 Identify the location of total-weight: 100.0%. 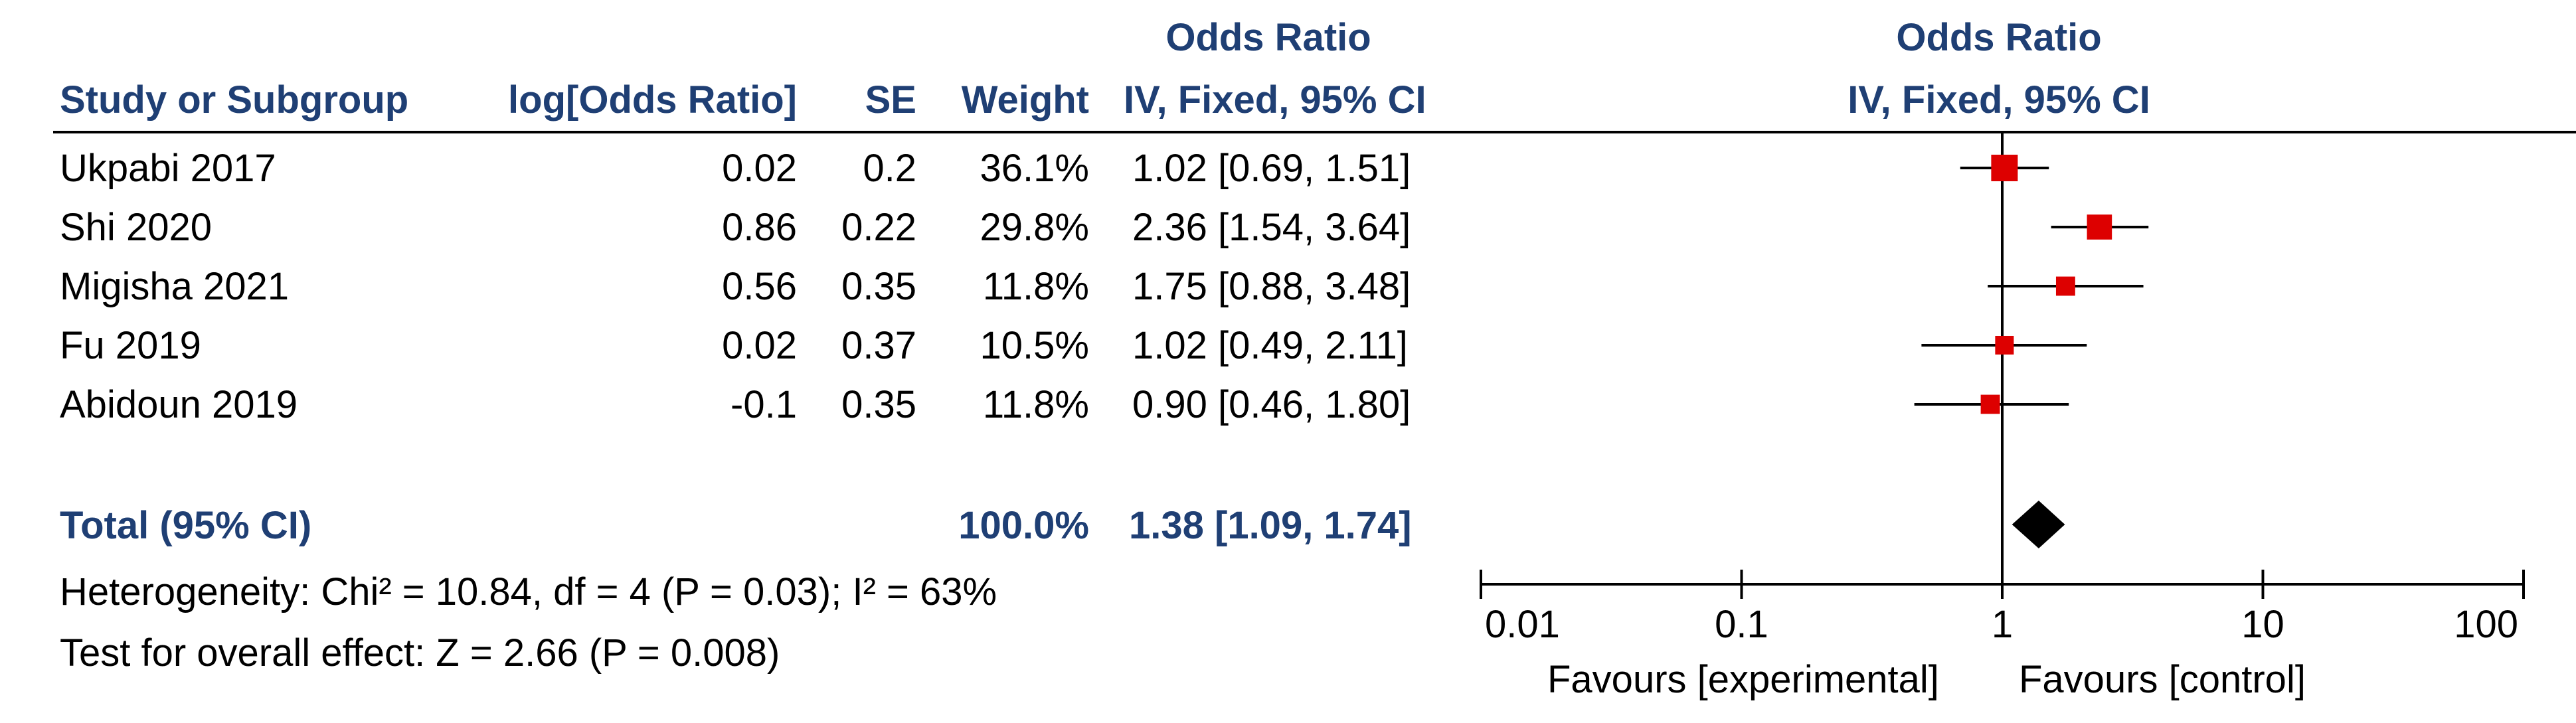
(1023, 525).